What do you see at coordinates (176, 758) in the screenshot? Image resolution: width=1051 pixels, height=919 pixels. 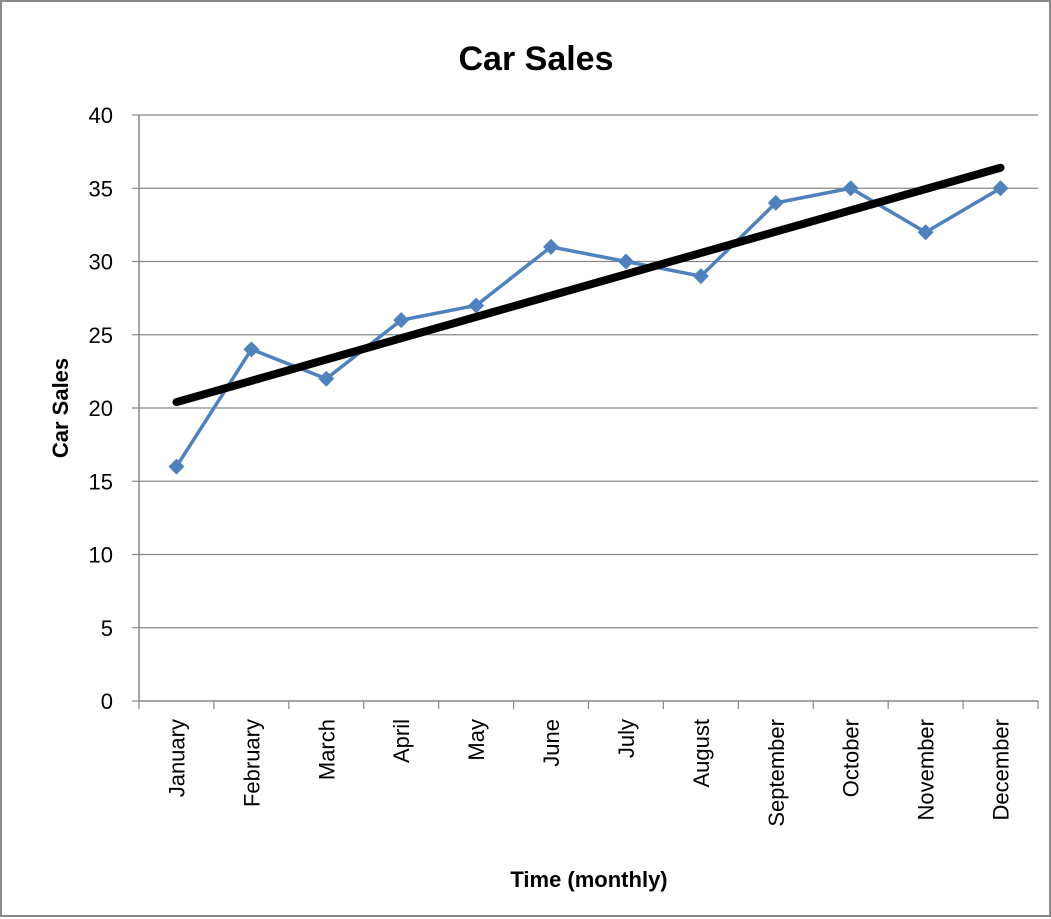 I see `x-tick-label: January` at bounding box center [176, 758].